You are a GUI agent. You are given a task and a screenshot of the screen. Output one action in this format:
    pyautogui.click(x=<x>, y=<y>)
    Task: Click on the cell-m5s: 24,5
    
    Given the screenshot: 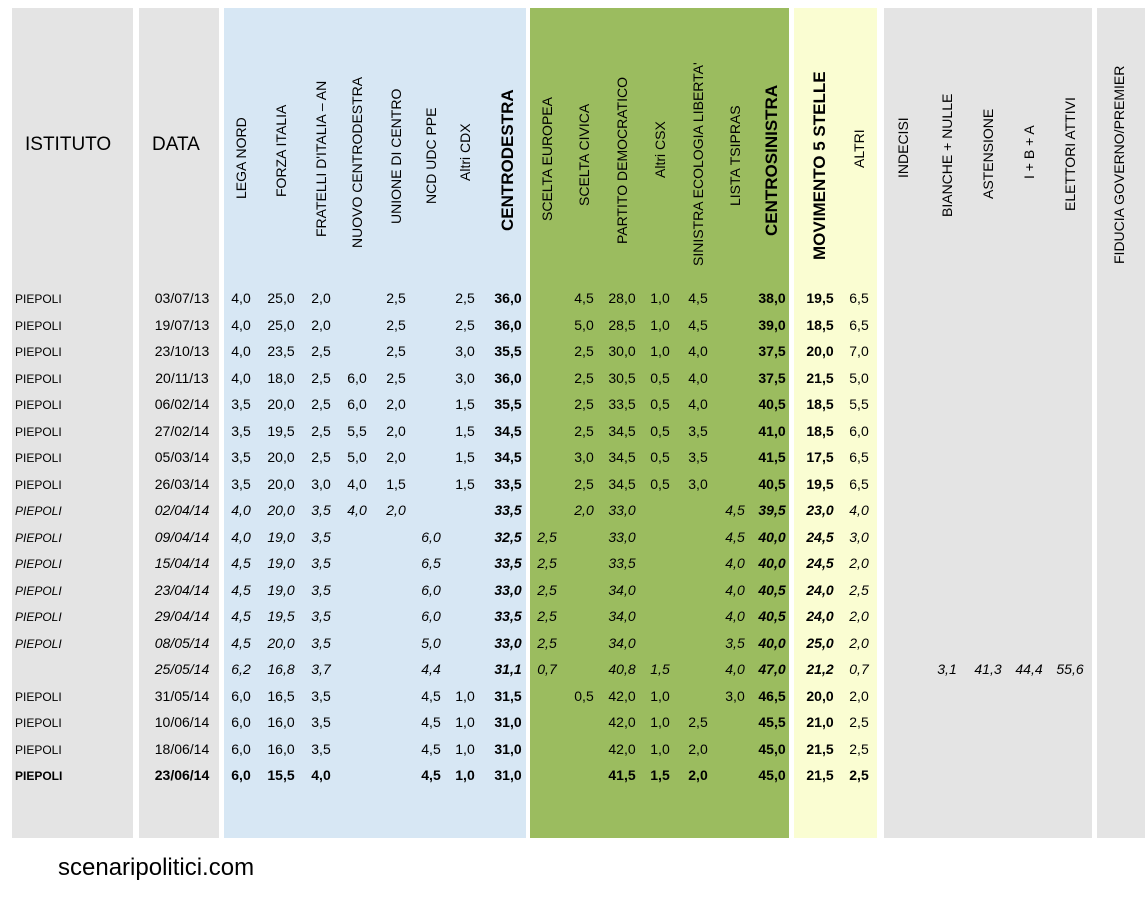 What is the action you would take?
    pyautogui.click(x=820, y=563)
    